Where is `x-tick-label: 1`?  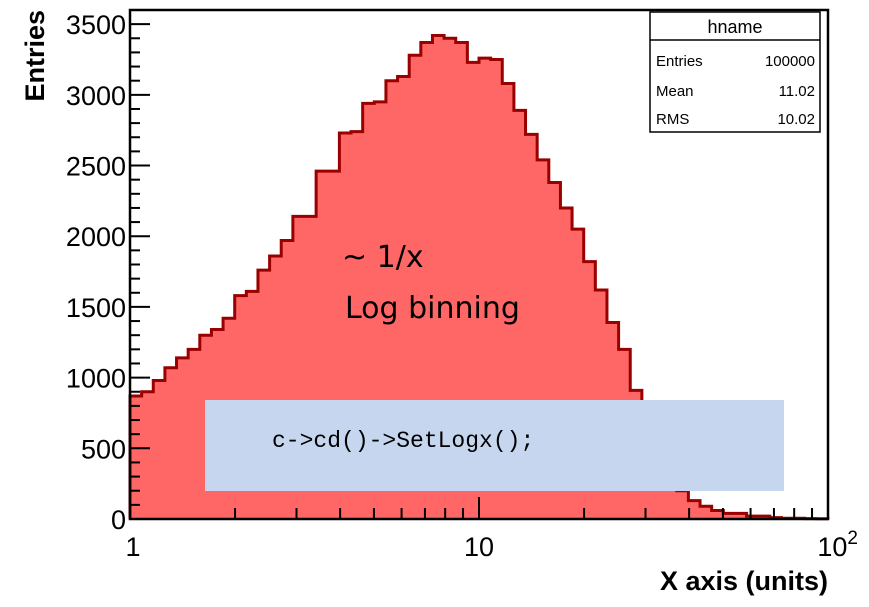
x-tick-label: 1 is located at coordinates (132, 547).